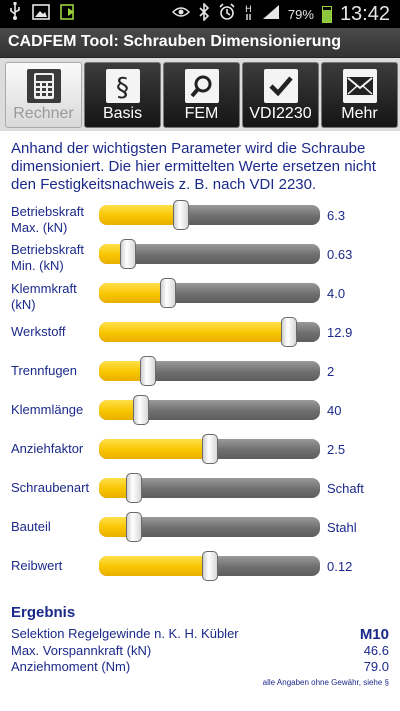 The image size is (400, 711). I want to click on disclaimer-link: alle Angaben ohne Gewähr, siehe §, so click(325, 682).